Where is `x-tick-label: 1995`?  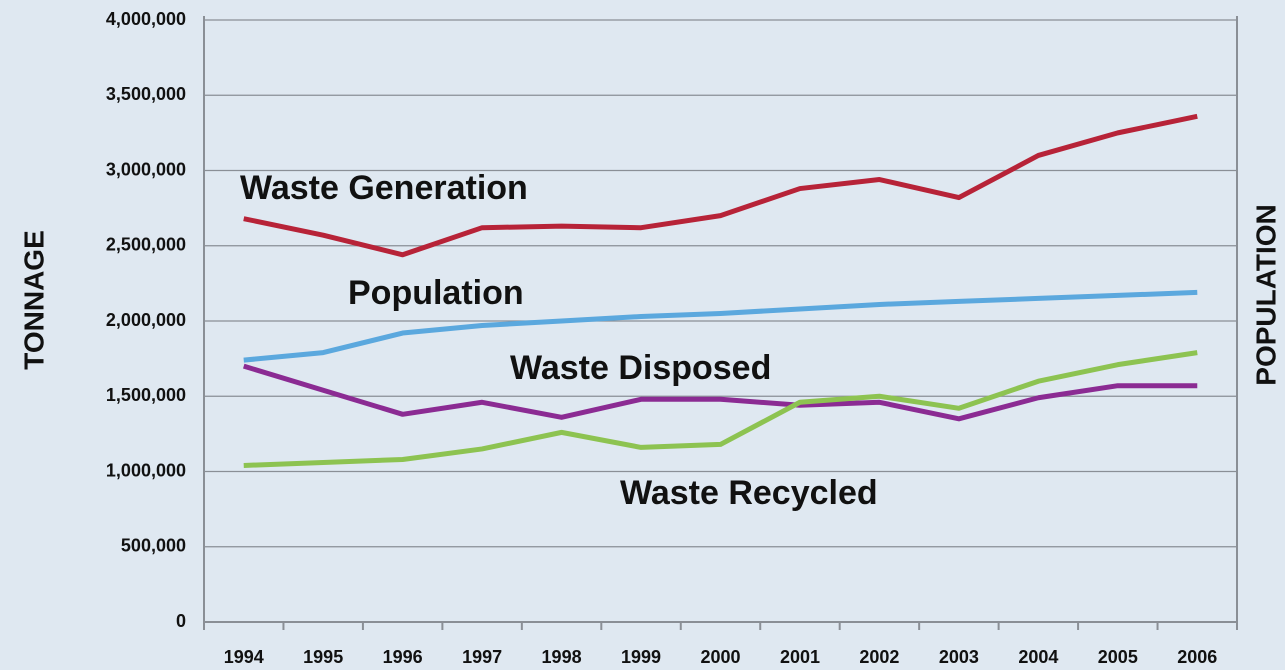
x-tick-label: 1995 is located at coordinates (323, 657).